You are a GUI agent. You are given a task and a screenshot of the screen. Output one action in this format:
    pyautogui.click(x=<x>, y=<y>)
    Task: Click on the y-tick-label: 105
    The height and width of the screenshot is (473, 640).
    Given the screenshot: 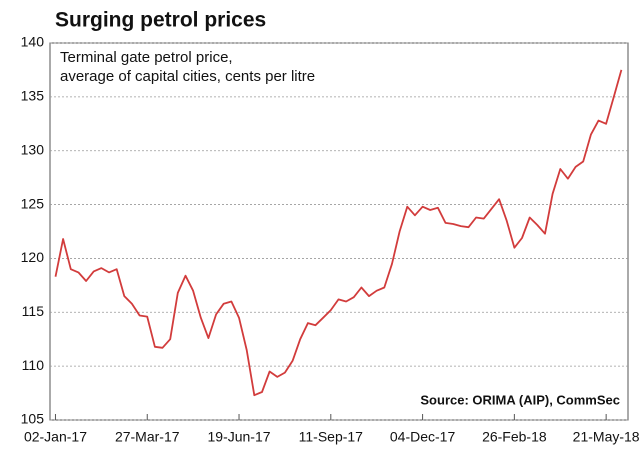 What is the action you would take?
    pyautogui.click(x=33, y=419)
    